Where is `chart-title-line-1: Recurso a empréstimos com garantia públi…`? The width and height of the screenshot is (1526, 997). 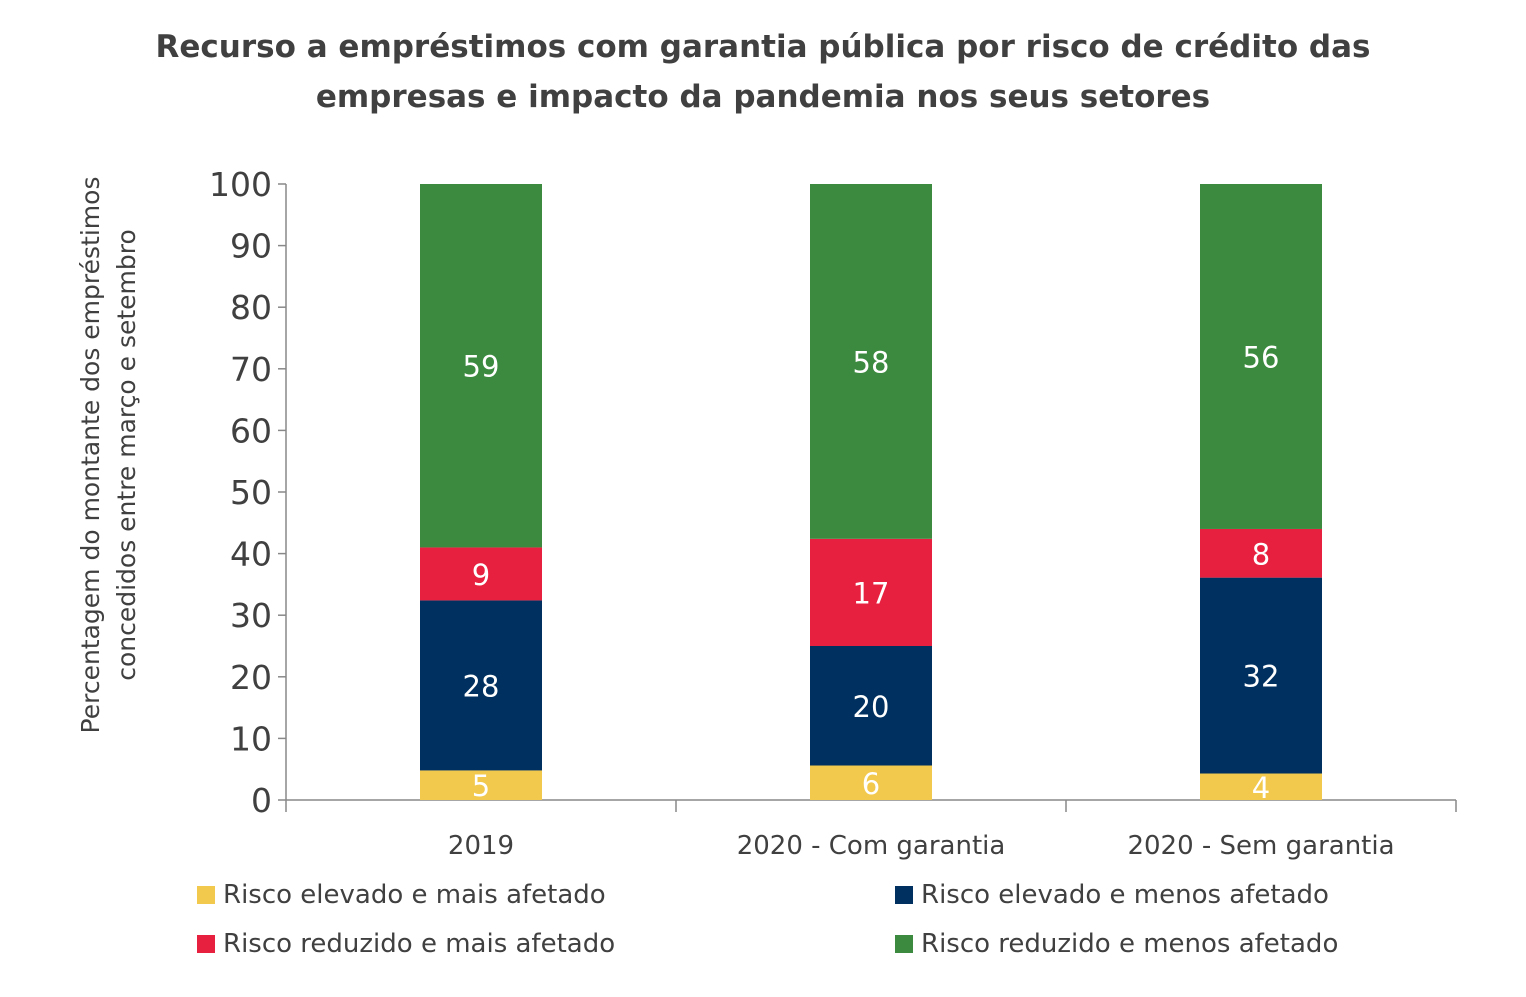
chart-title-line-1: Recurso a empréstimos com garantia públi… is located at coordinates (763, 47).